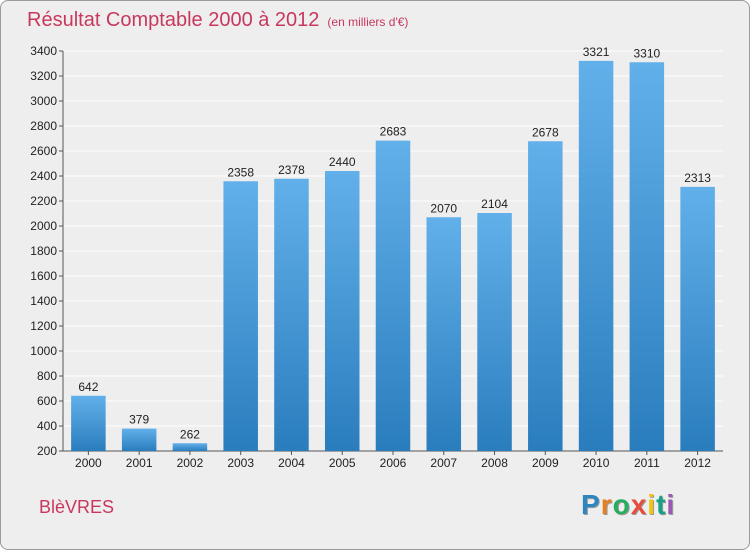  Describe the element at coordinates (88, 387) in the screenshot. I see `data-label-2000: 642` at that location.